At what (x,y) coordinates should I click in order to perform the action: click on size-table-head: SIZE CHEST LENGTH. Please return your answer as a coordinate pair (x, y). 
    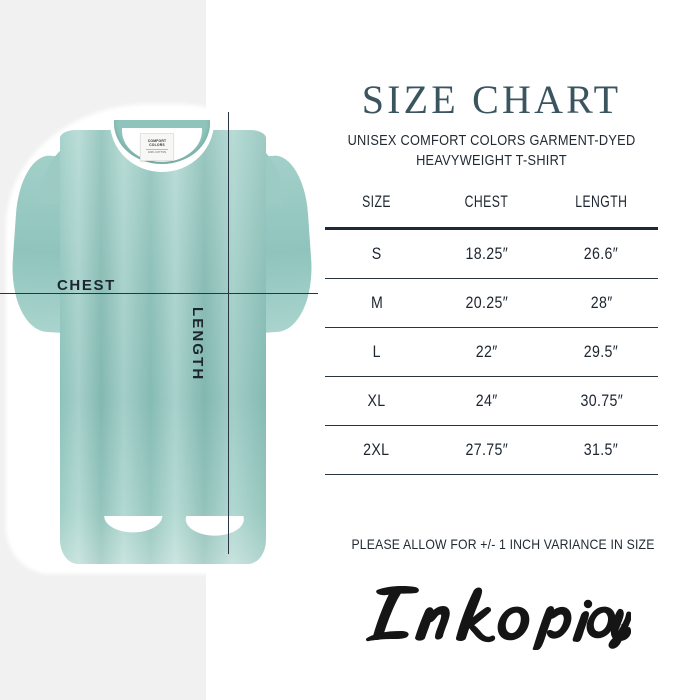
    Looking at the image, I should click on (491, 211).